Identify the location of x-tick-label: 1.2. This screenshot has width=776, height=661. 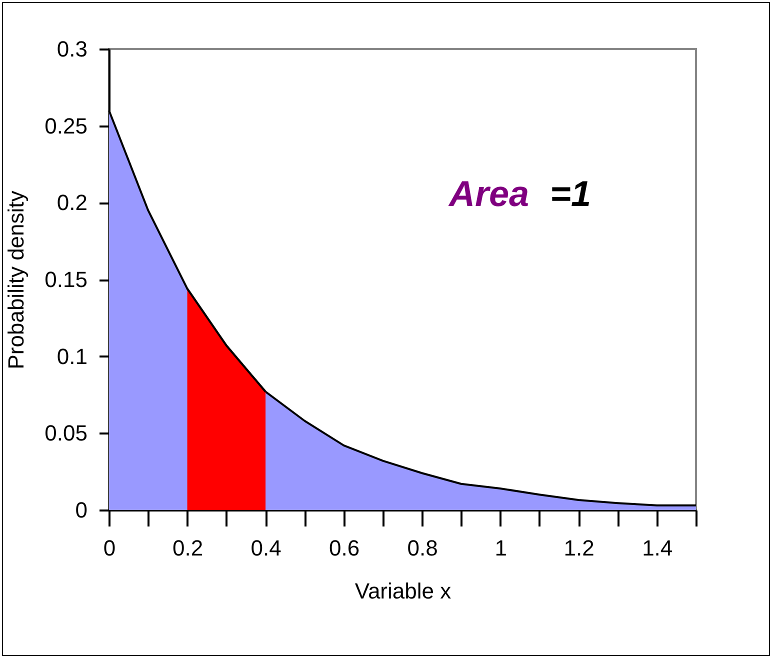
(579, 548).